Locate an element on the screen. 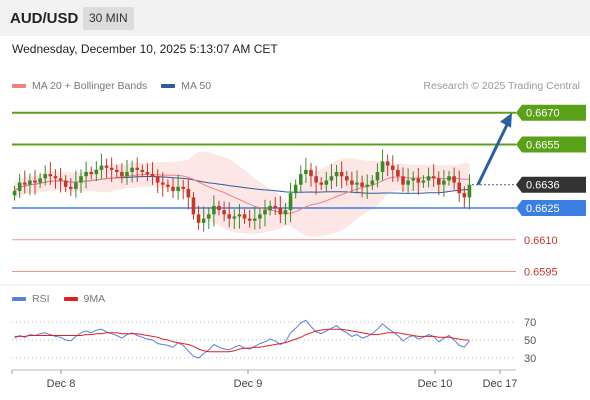  ma20-legend-swatch is located at coordinates (19, 86).